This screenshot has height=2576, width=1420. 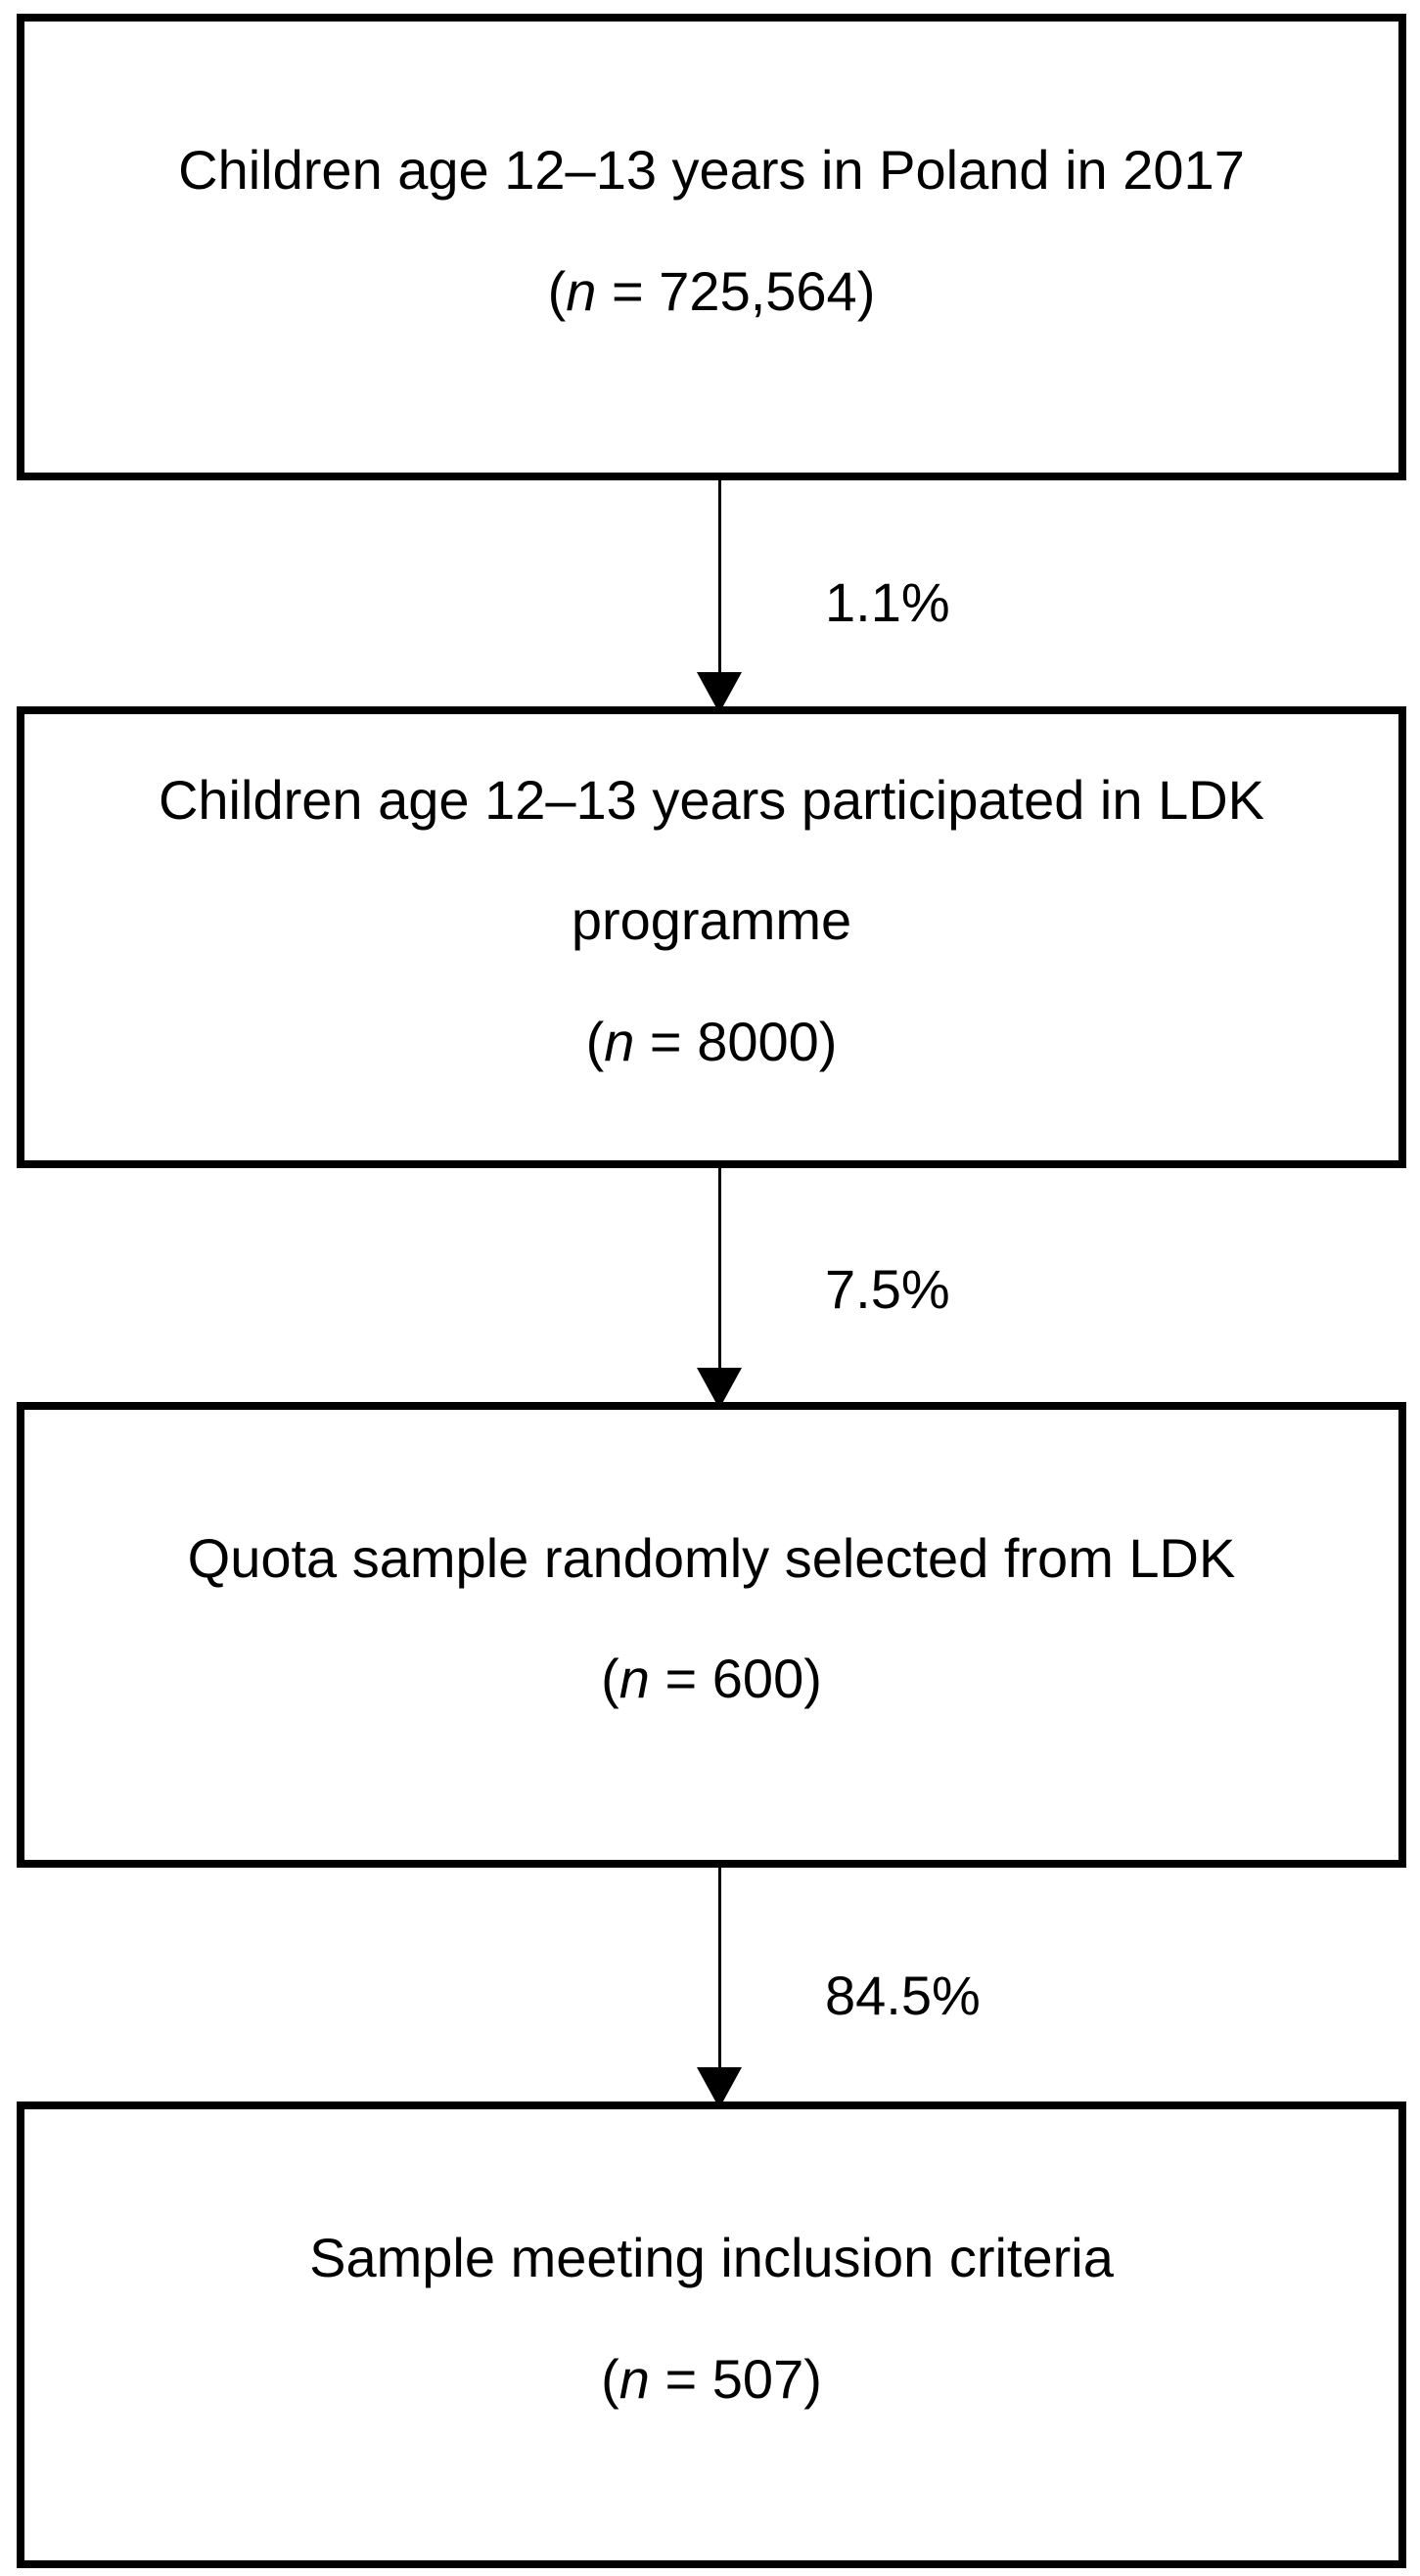 What do you see at coordinates (711, 1557) in the screenshot?
I see `box-title-line: Quota sample randomly selected from LDK` at bounding box center [711, 1557].